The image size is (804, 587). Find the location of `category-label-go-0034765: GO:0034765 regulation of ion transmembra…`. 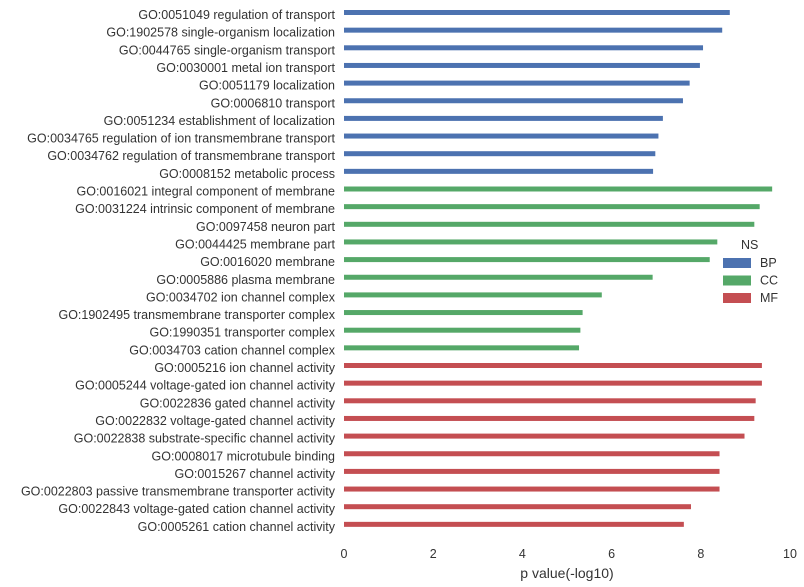

category-label-go-0034765: GO:0034765 regulation of ion transmembra… is located at coordinates (181, 139).